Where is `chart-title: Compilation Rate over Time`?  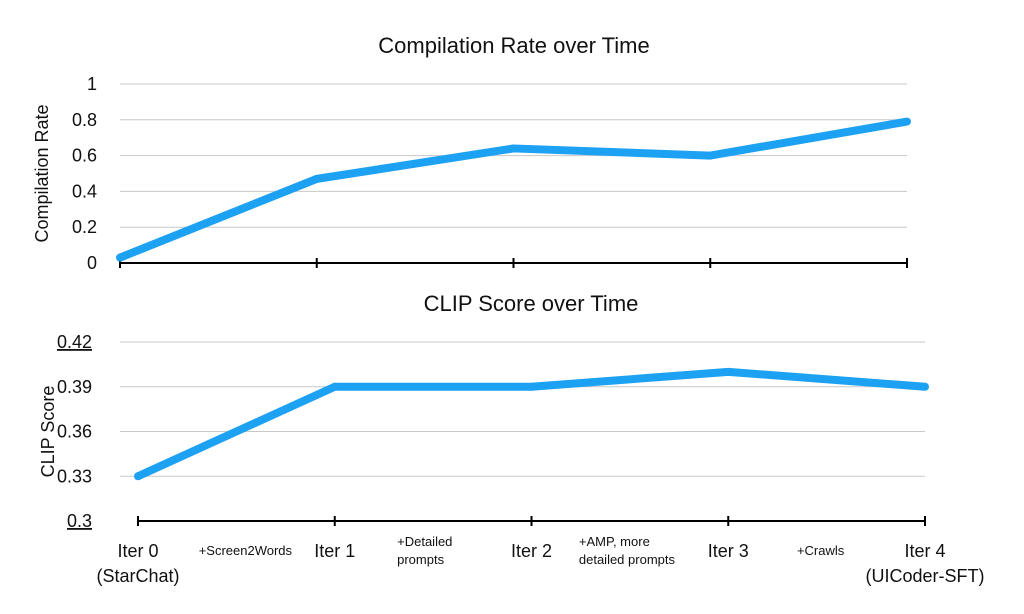
chart-title: Compilation Rate over Time is located at coordinates (513, 45).